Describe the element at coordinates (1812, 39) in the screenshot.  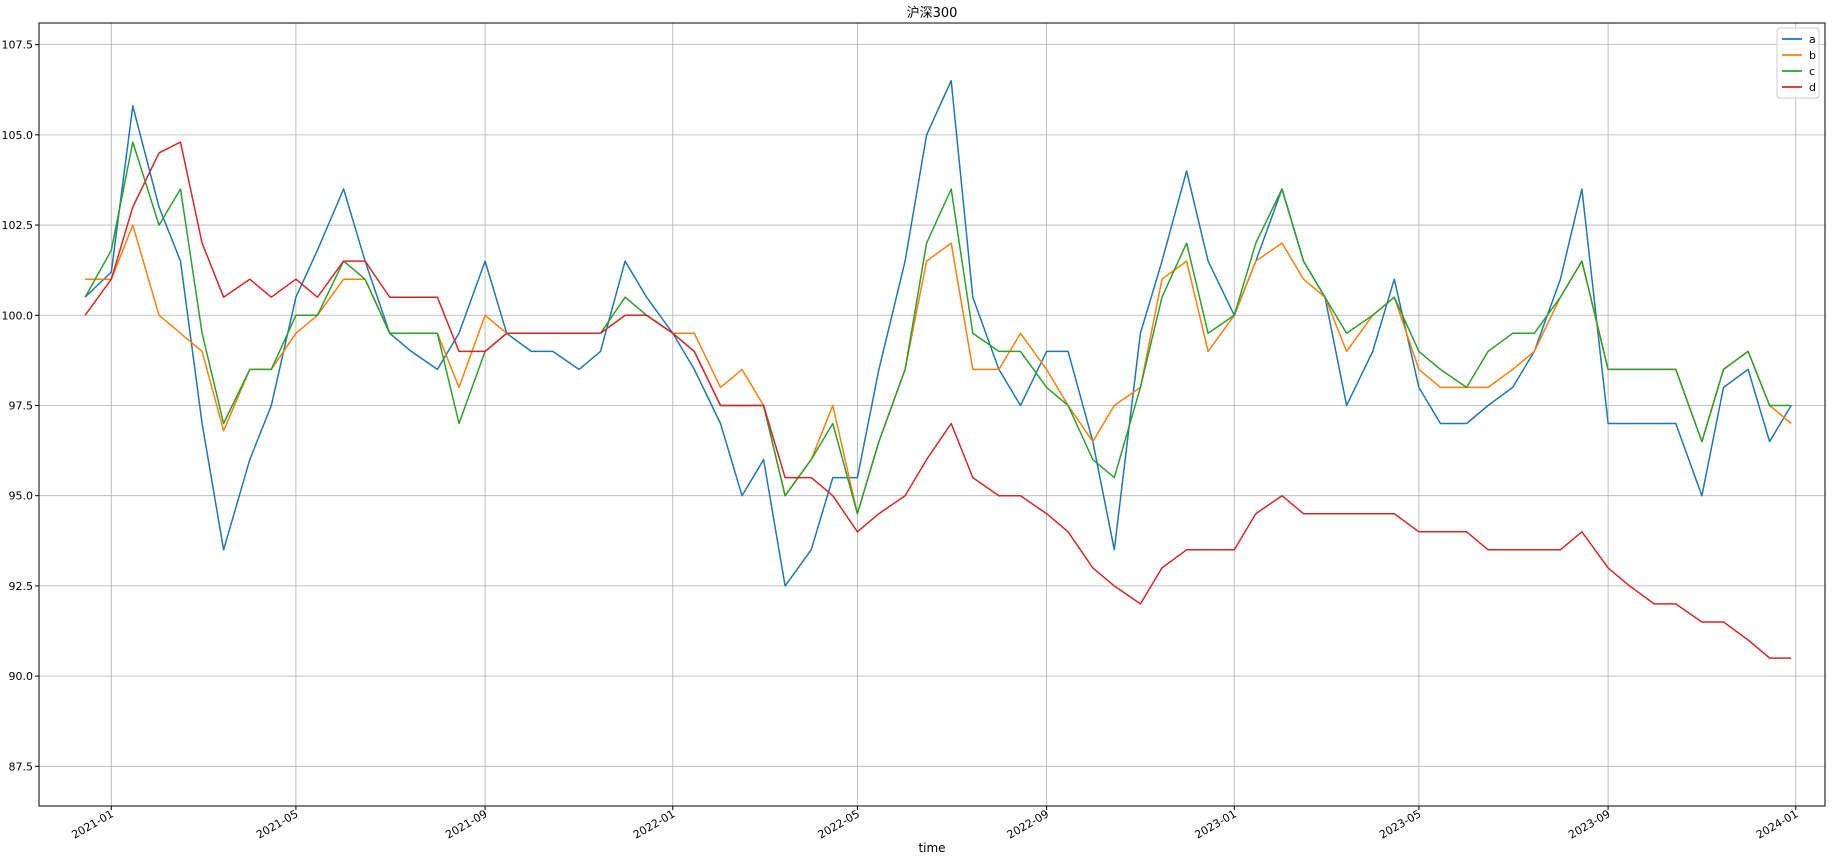
I see `legend-label-a: a` at that location.